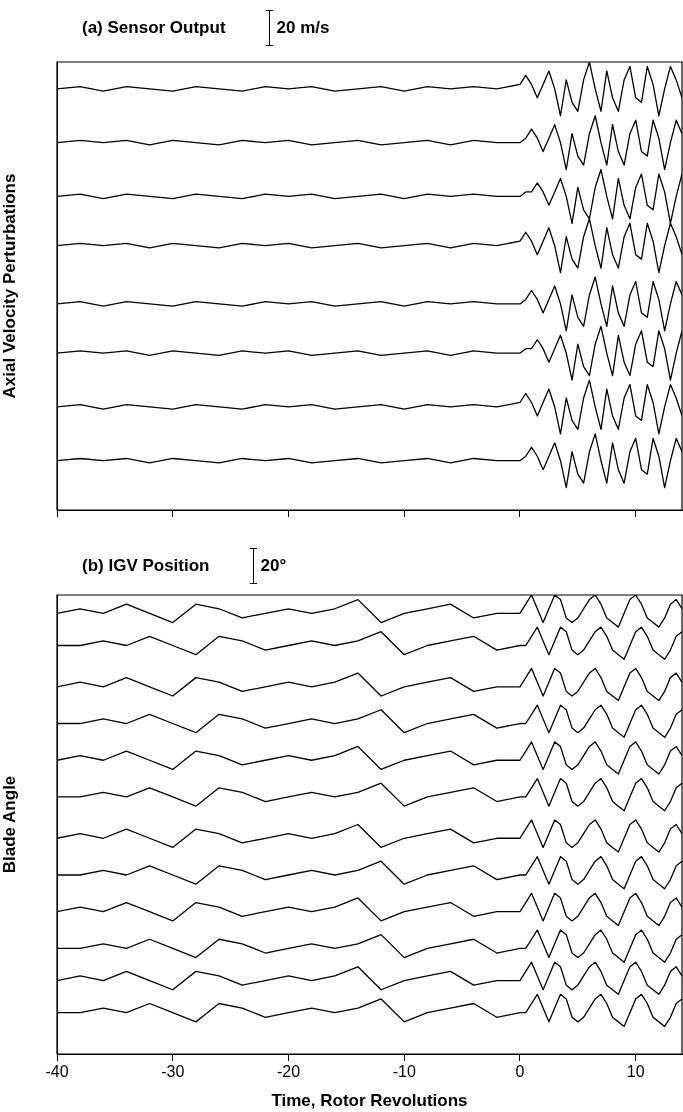  What do you see at coordinates (635, 1072) in the screenshot?
I see `x-tick-label: 10` at bounding box center [635, 1072].